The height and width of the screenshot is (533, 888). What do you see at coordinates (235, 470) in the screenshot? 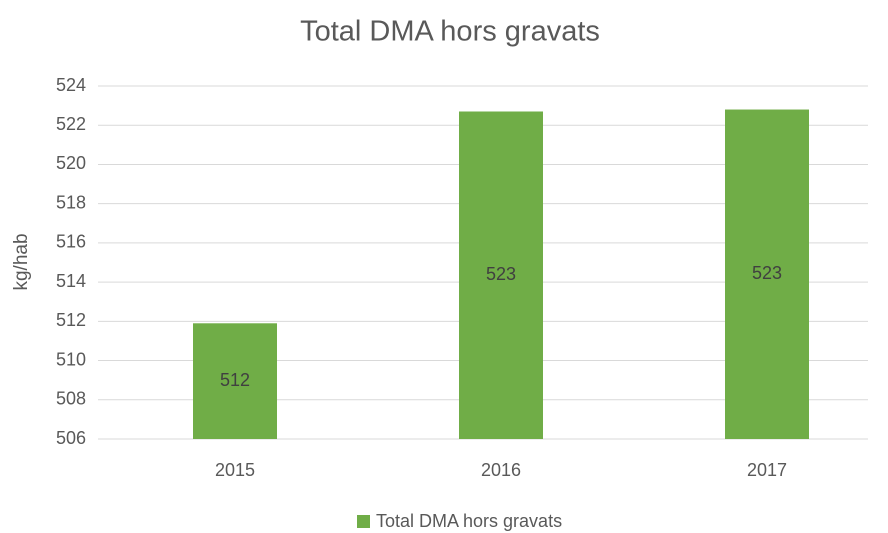
I see `x-tick-label: 2015` at bounding box center [235, 470].